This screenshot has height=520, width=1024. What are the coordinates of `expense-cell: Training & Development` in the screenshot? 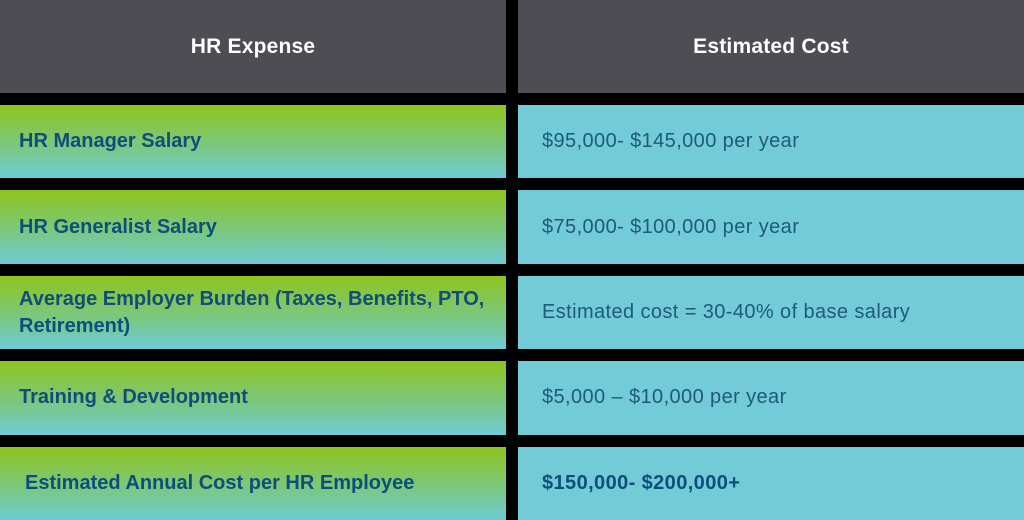 It's located at (253, 398).